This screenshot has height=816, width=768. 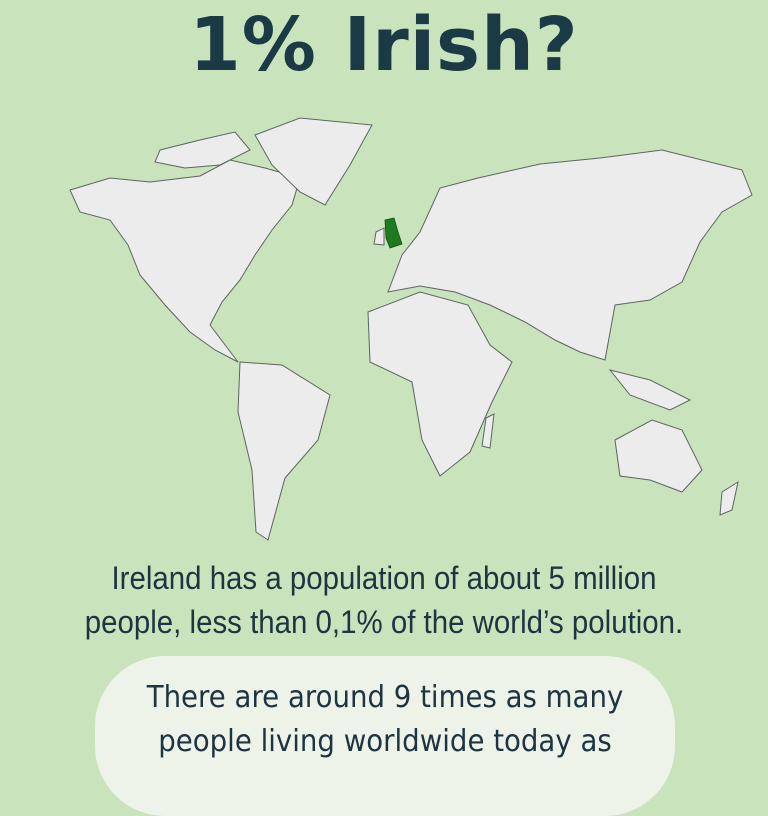 What do you see at coordinates (379, 236) in the screenshot?
I see `great-britain` at bounding box center [379, 236].